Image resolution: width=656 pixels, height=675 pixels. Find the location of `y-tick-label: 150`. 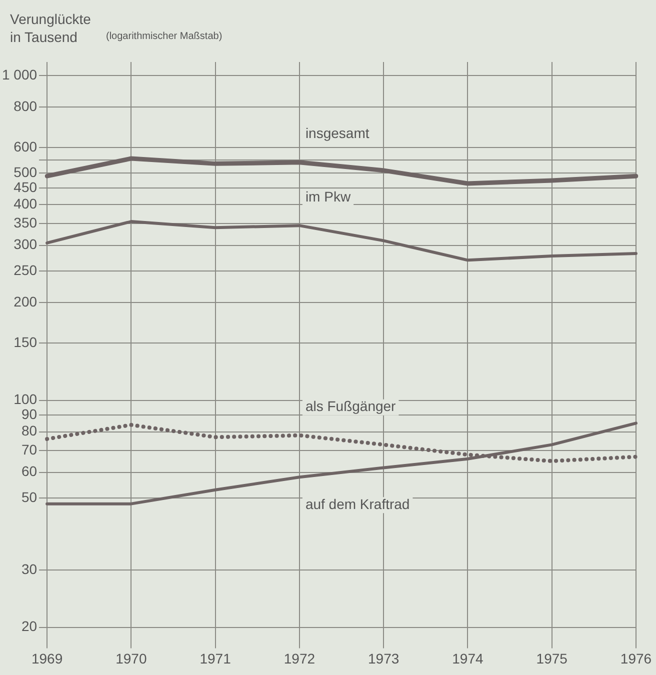

y-tick-label: 150 is located at coordinates (26, 342).